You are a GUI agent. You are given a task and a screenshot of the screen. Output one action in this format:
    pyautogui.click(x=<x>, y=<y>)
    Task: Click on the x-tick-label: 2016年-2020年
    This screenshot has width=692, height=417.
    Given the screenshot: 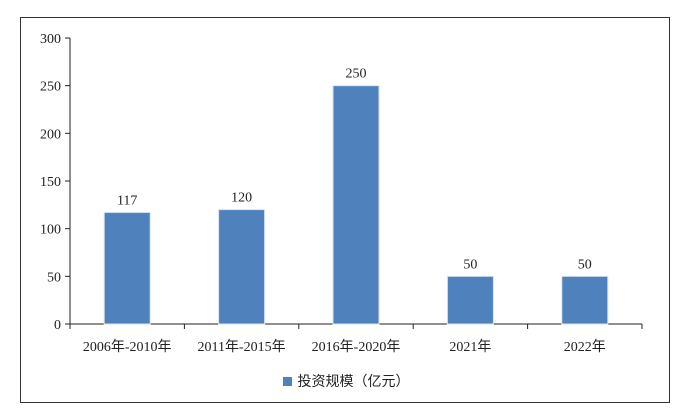 What is the action you would take?
    pyautogui.click(x=356, y=347)
    